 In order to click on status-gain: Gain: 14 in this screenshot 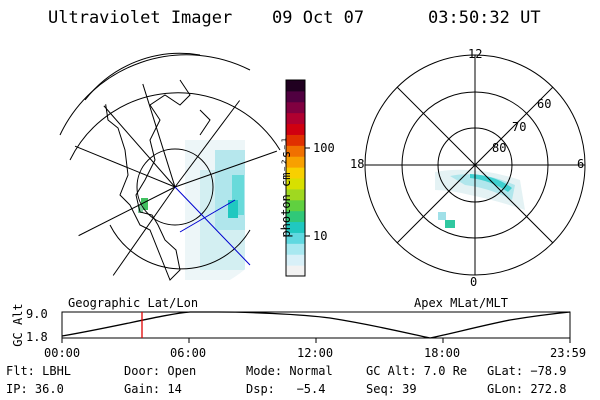, I will do `click(153, 389)`.